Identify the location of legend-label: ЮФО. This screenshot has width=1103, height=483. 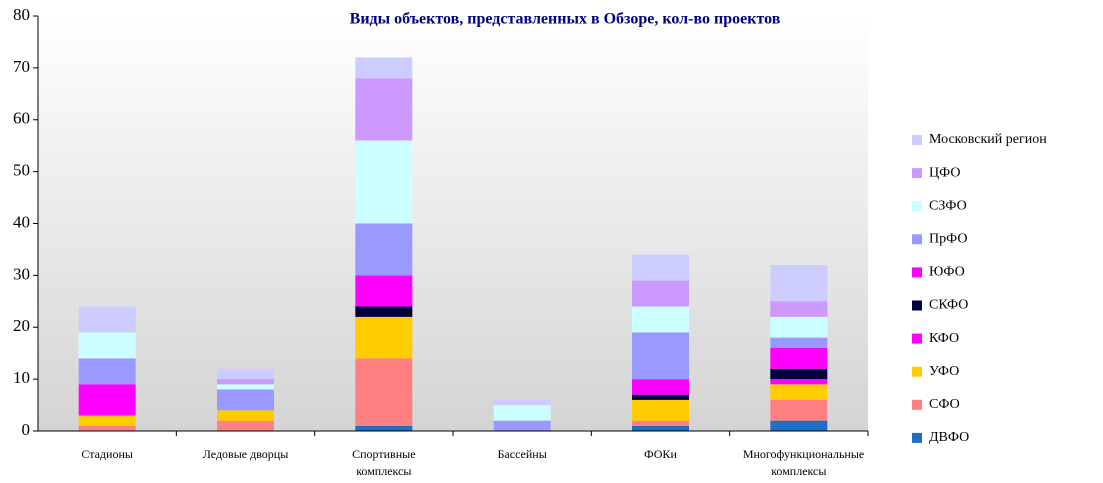
(947, 272).